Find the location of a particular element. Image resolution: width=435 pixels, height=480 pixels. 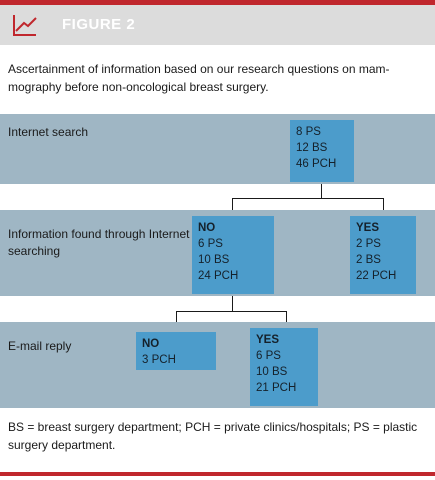

box-line: 22 PCH is located at coordinates (376, 276).